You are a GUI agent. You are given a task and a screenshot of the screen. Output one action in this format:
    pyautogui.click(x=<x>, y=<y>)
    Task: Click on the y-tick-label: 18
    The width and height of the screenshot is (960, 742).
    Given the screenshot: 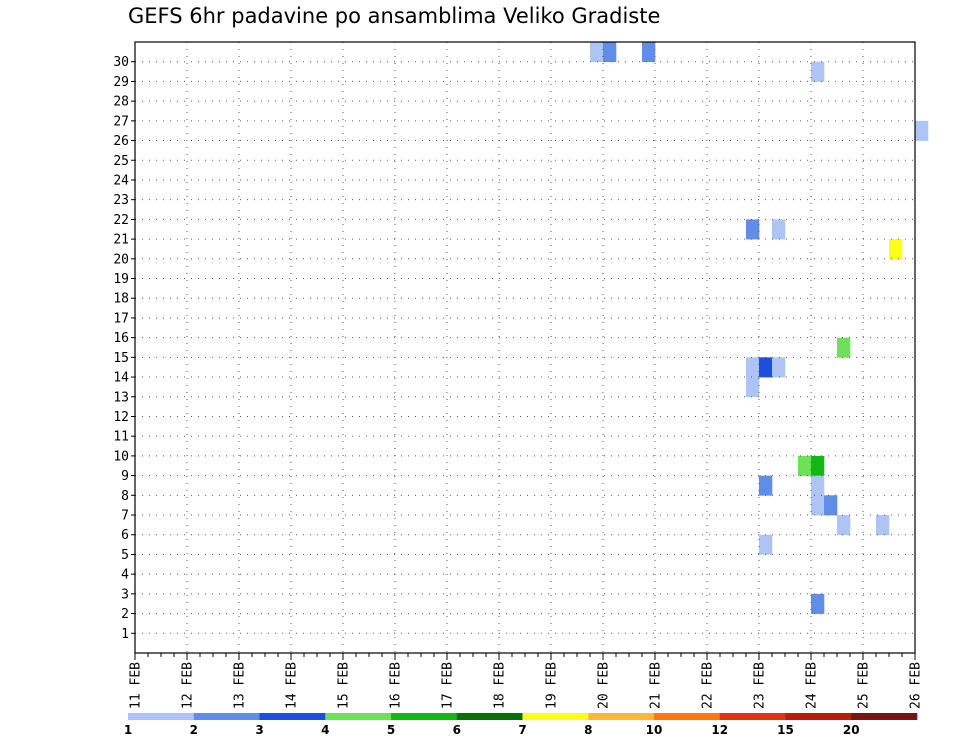 What is the action you would take?
    pyautogui.click(x=121, y=299)
    